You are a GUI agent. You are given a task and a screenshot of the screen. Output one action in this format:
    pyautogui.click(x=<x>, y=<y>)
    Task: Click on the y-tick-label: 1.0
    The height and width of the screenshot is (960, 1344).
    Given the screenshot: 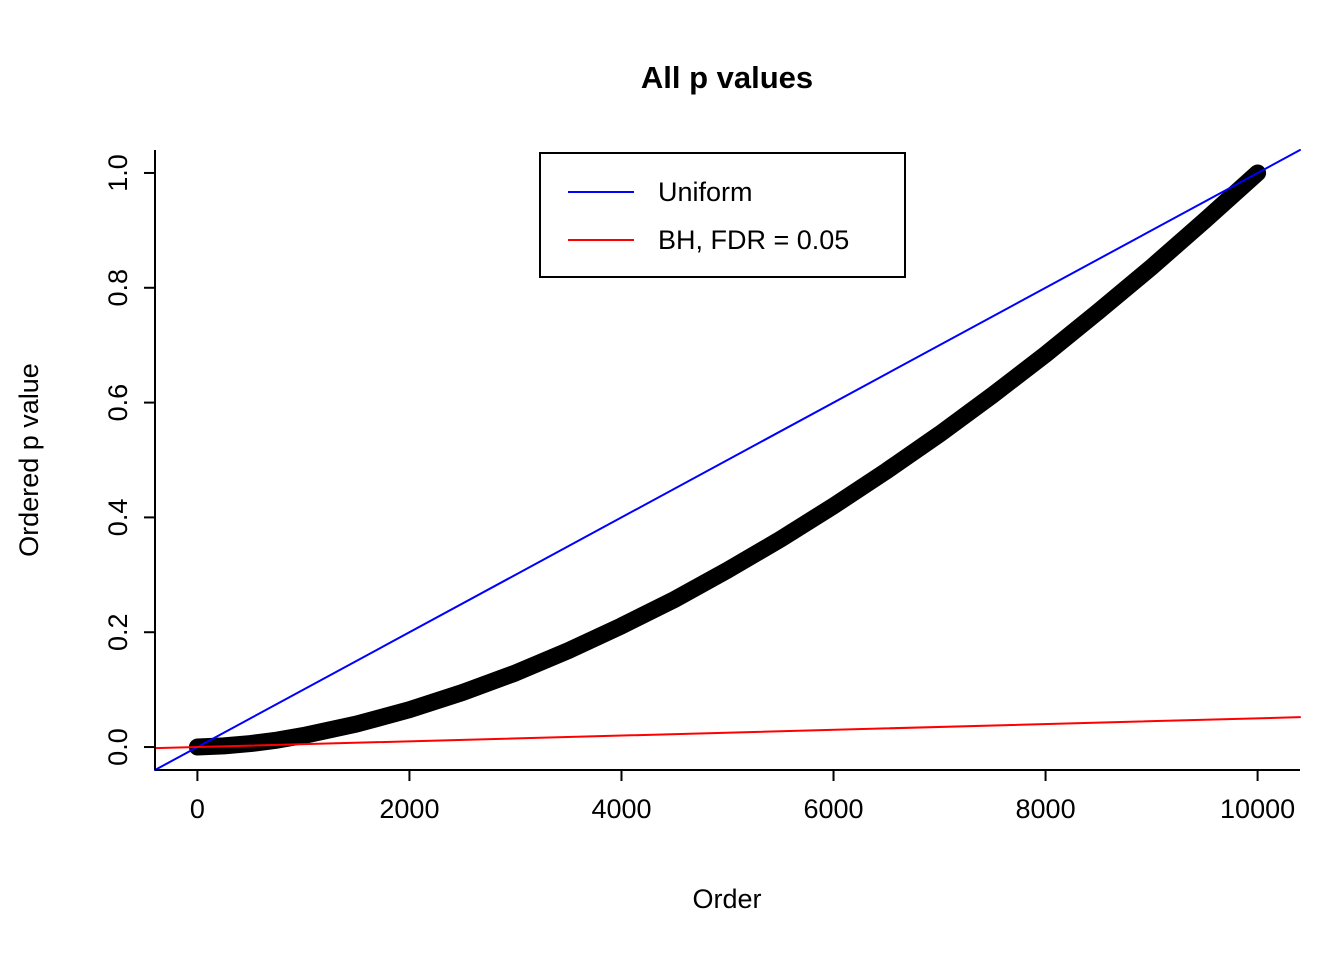 What is the action you would take?
    pyautogui.click(x=118, y=173)
    